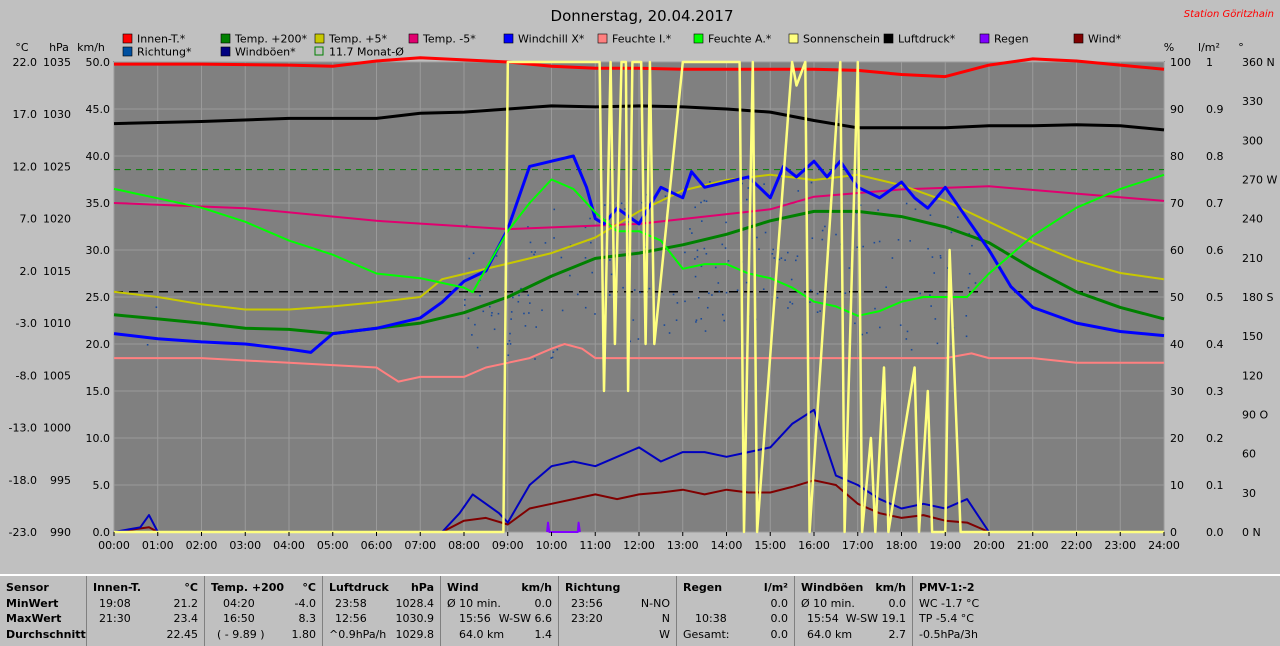  Describe the element at coordinates (1209, 62) in the screenshot. I see `rain-tick-label: 1` at that location.